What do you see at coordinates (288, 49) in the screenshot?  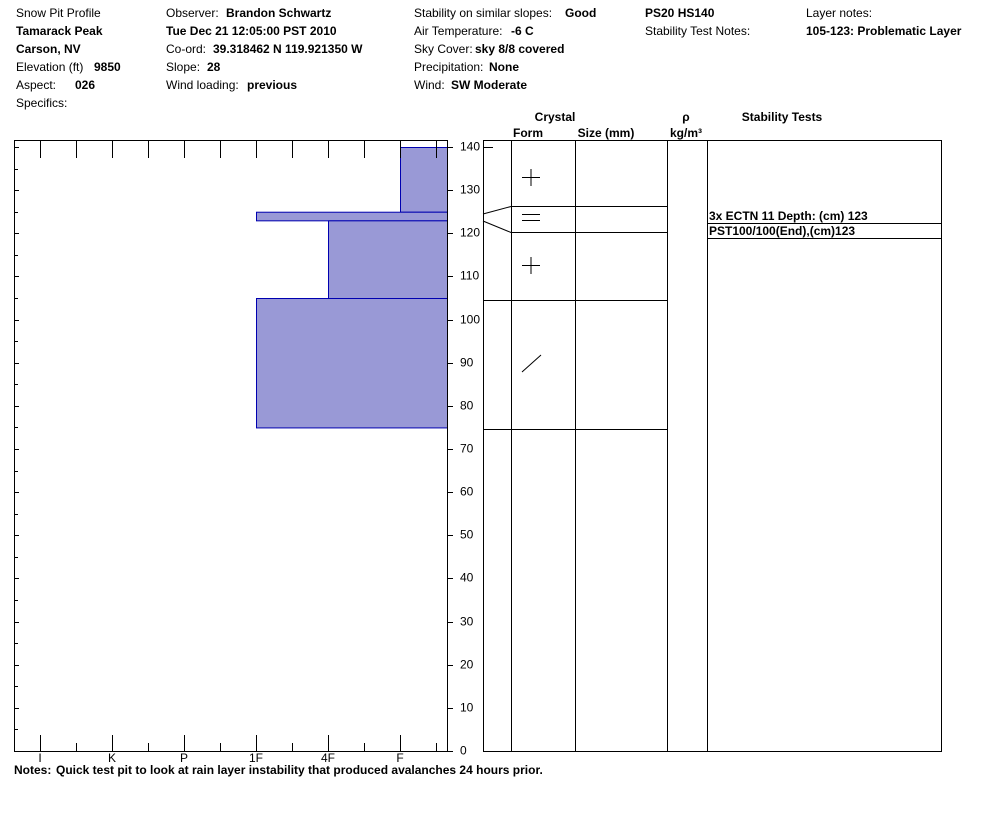 I see `value: 39.318462 N 119.921350 W` at bounding box center [288, 49].